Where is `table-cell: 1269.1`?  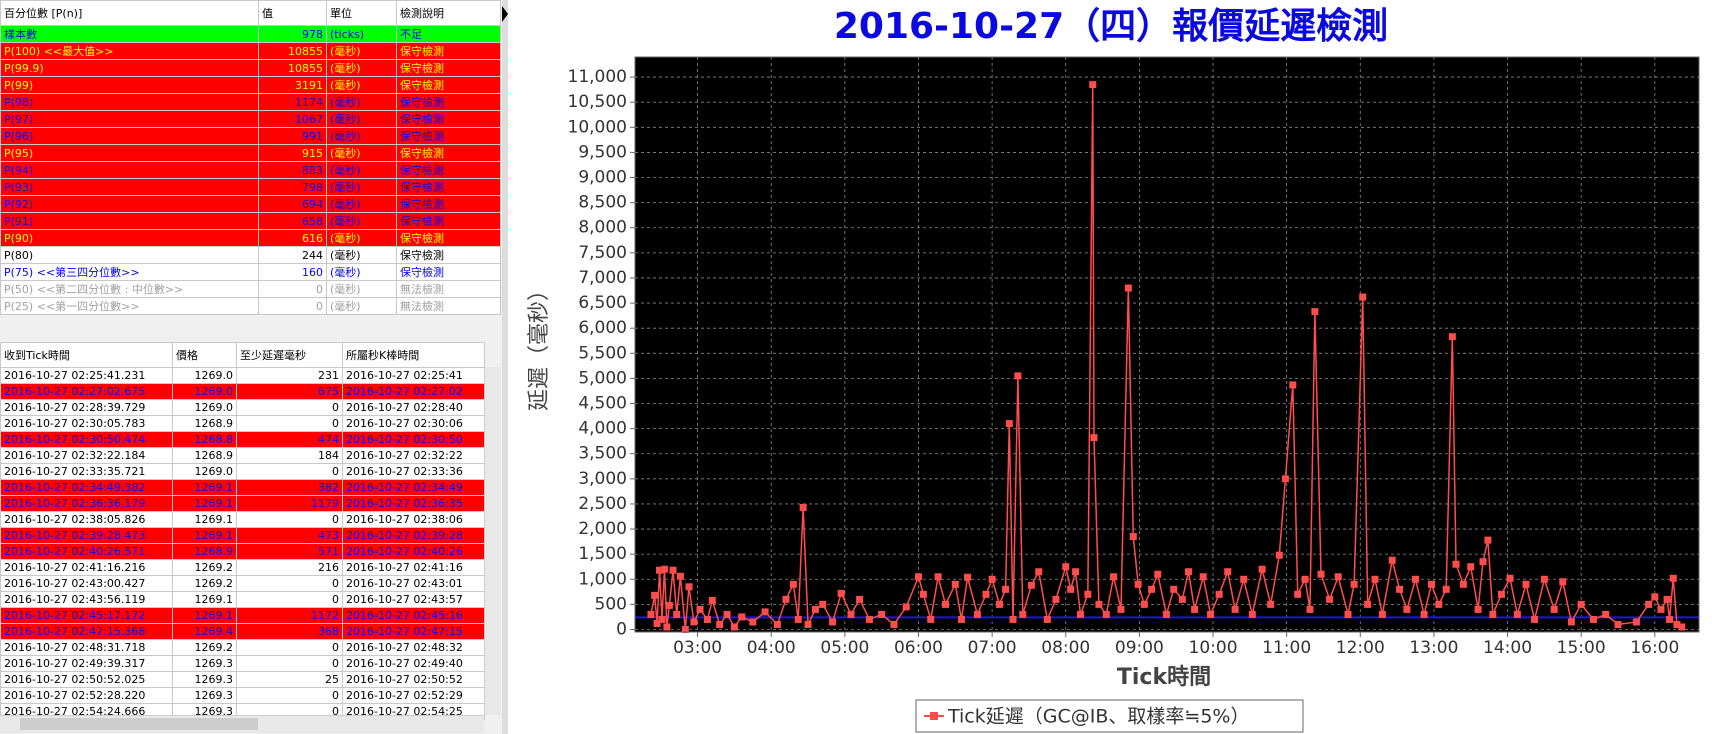 table-cell: 1269.1 is located at coordinates (204, 535).